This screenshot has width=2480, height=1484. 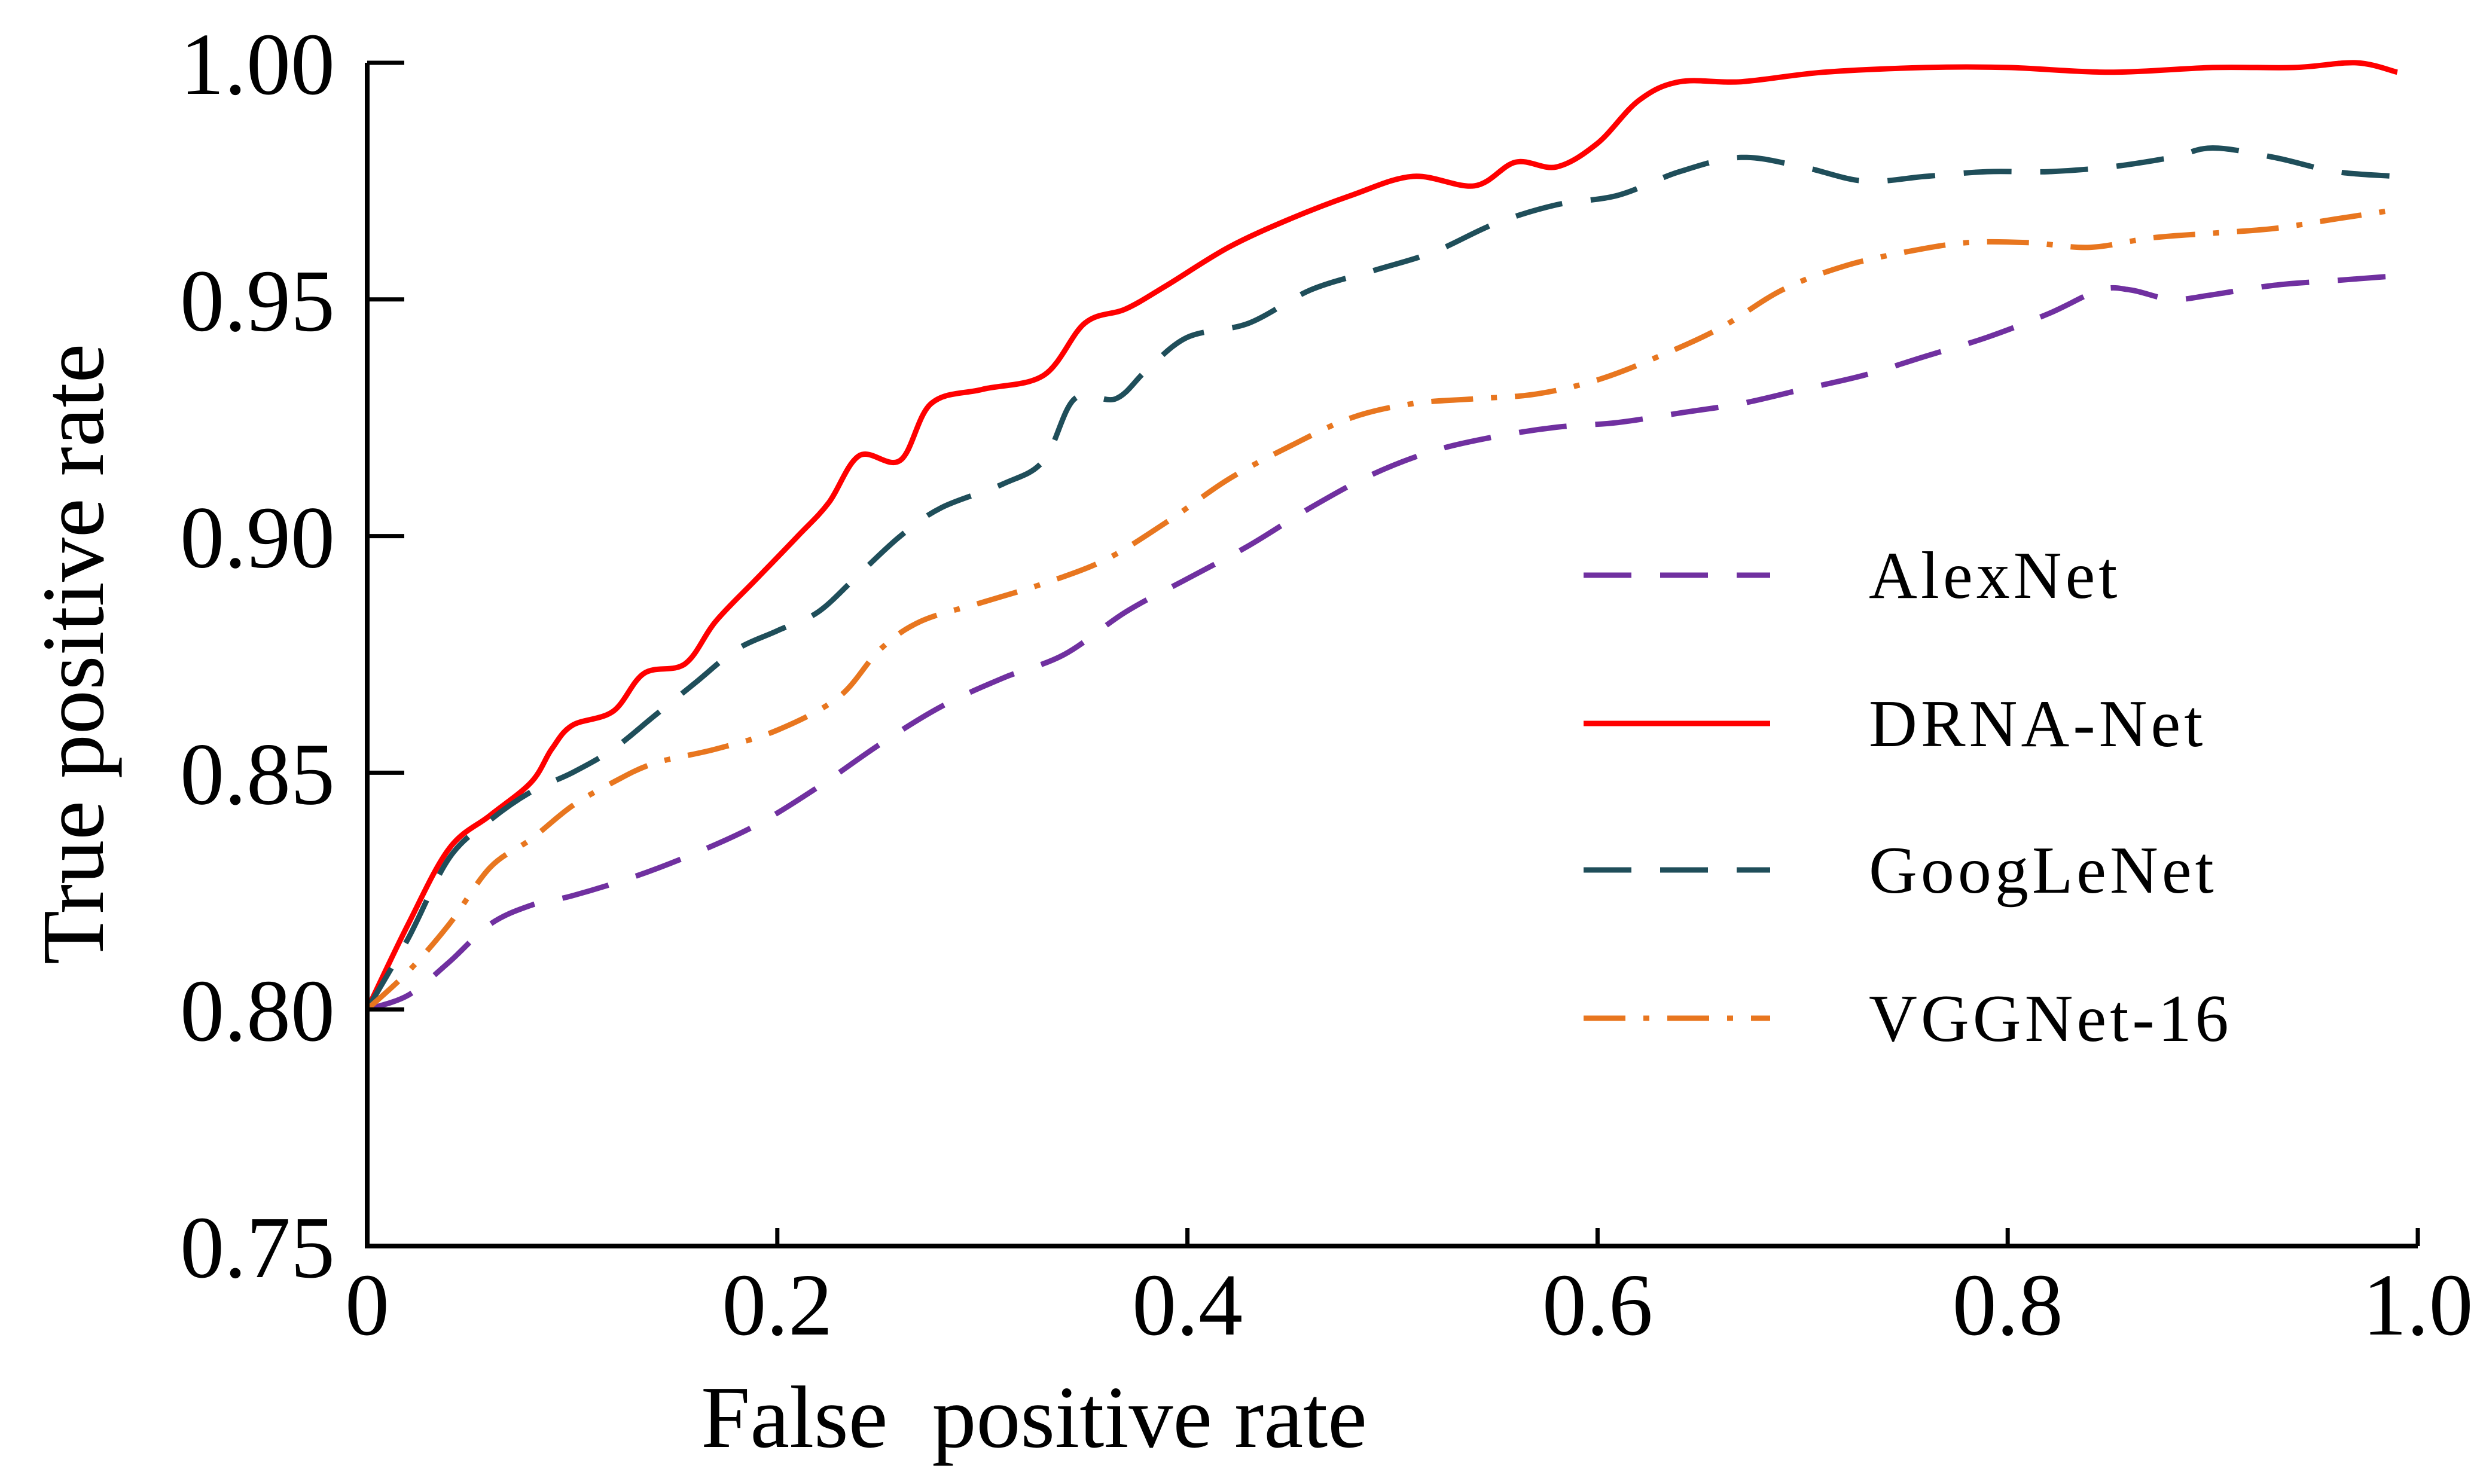 I want to click on x-tick-label: 0.4, so click(x=1187, y=1305).